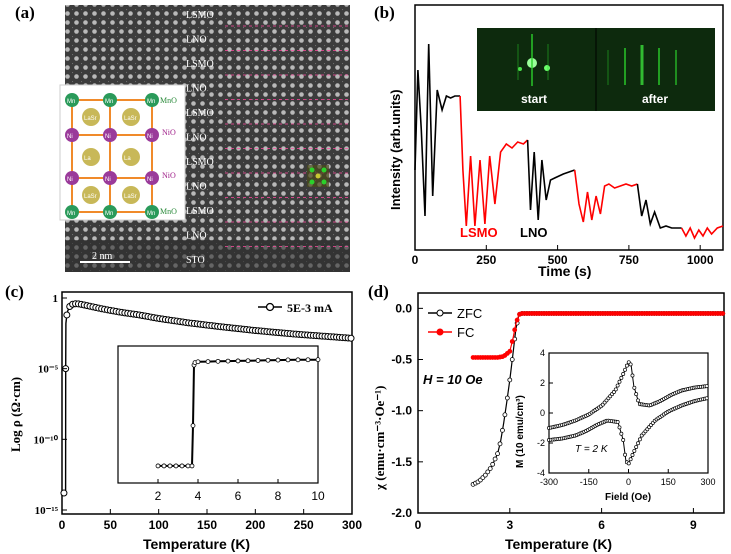 The width and height of the screenshot is (731, 554). What do you see at coordinates (48, 370) in the screenshot?
I see `panel-c-ytick-label: 10⁻⁵` at bounding box center [48, 370].